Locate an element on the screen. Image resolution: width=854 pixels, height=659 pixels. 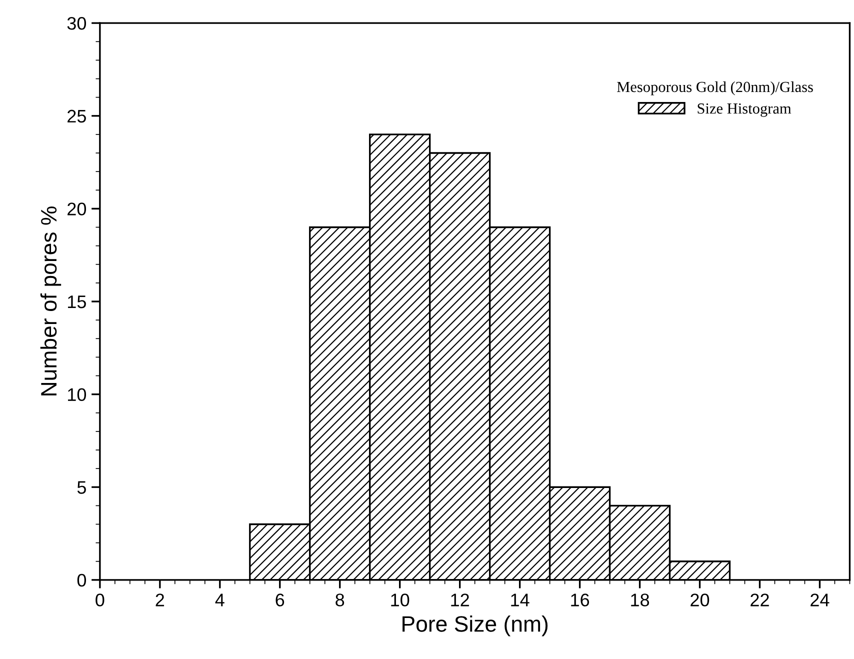
y-tick-label: 15 is located at coordinates (77, 302).